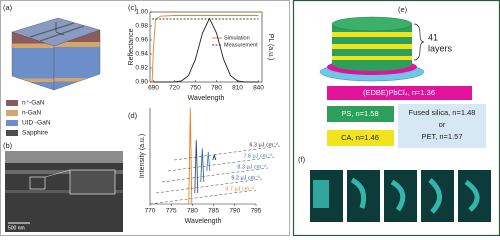 The width and height of the screenshot is (500, 240). Describe the element at coordinates (141, 12) in the screenshot. I see `y-tick-label: 1.00` at that location.